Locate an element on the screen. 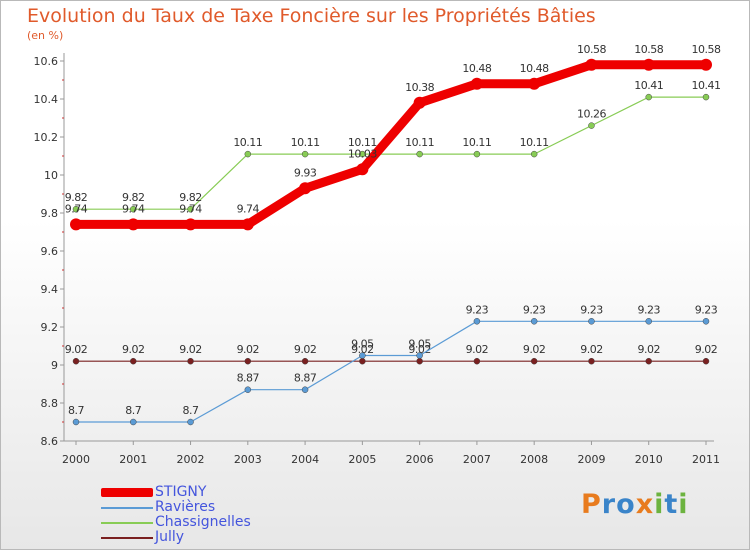  legend-swatch-ravieres is located at coordinates (127, 508).